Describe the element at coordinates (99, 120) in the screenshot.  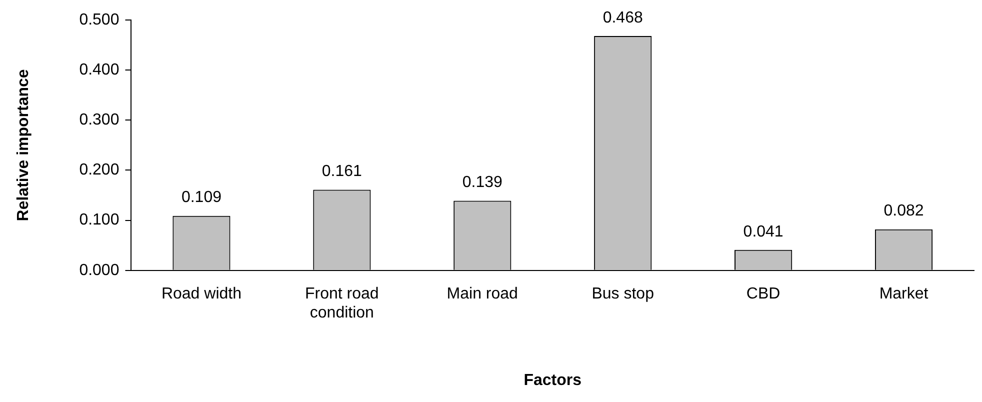
I see `y-tick-label: 0.300` at that location.